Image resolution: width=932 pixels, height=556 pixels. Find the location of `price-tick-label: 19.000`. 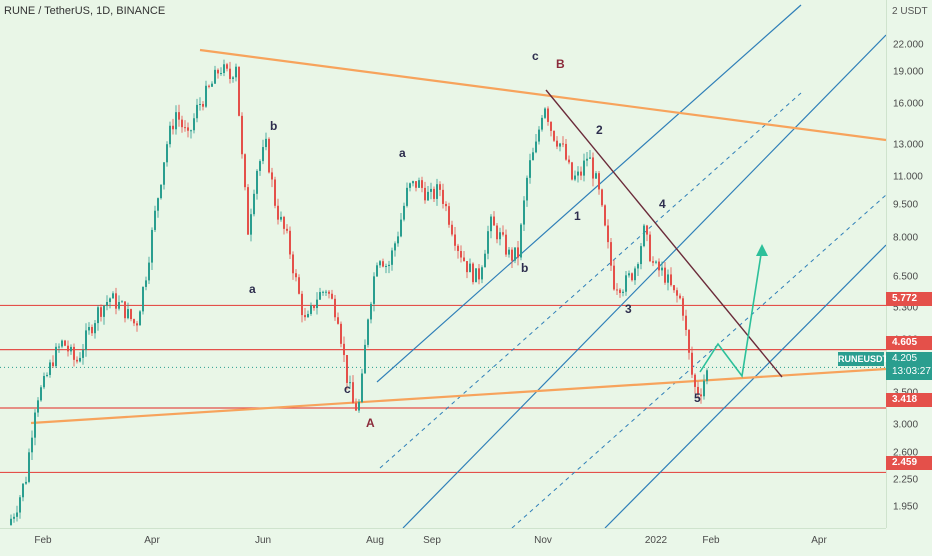

price-tick-label: 19.000 is located at coordinates (908, 72).